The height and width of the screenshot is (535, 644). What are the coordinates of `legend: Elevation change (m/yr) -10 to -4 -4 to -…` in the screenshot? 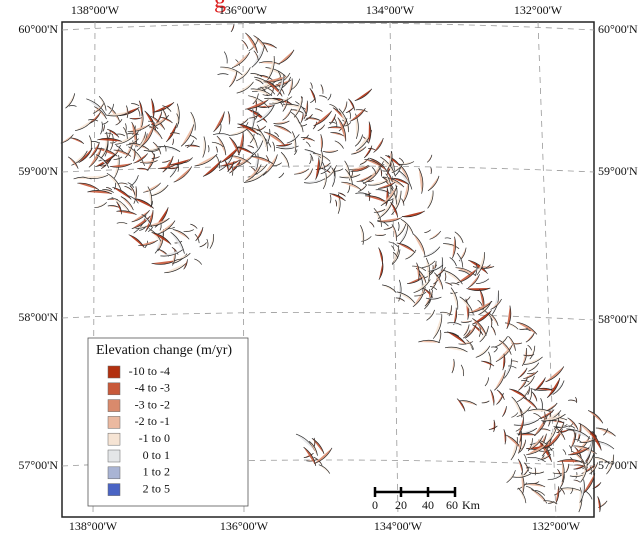 It's located at (168, 422).